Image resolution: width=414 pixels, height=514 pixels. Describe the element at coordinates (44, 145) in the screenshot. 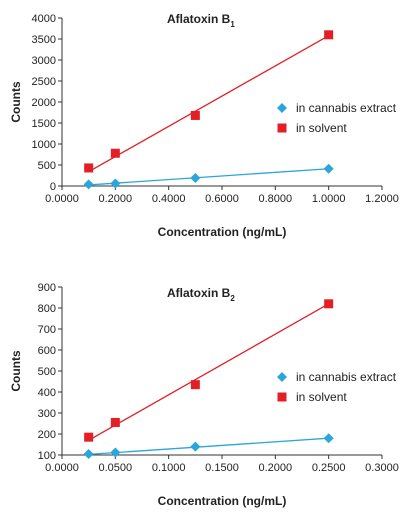

I see `y-tick-label: 1000` at that location.